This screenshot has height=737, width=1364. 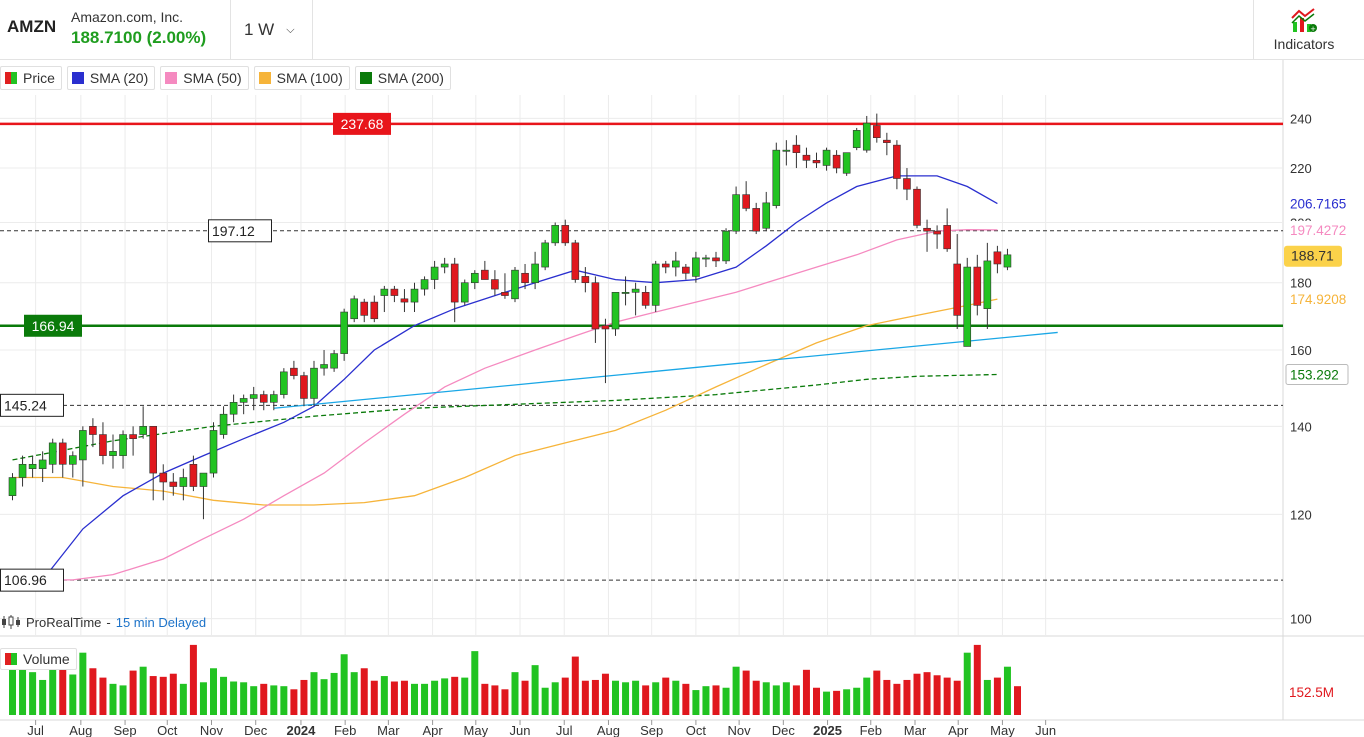 What do you see at coordinates (204, 78) in the screenshot?
I see `legend-item-sma50: SMA (50)` at bounding box center [204, 78].